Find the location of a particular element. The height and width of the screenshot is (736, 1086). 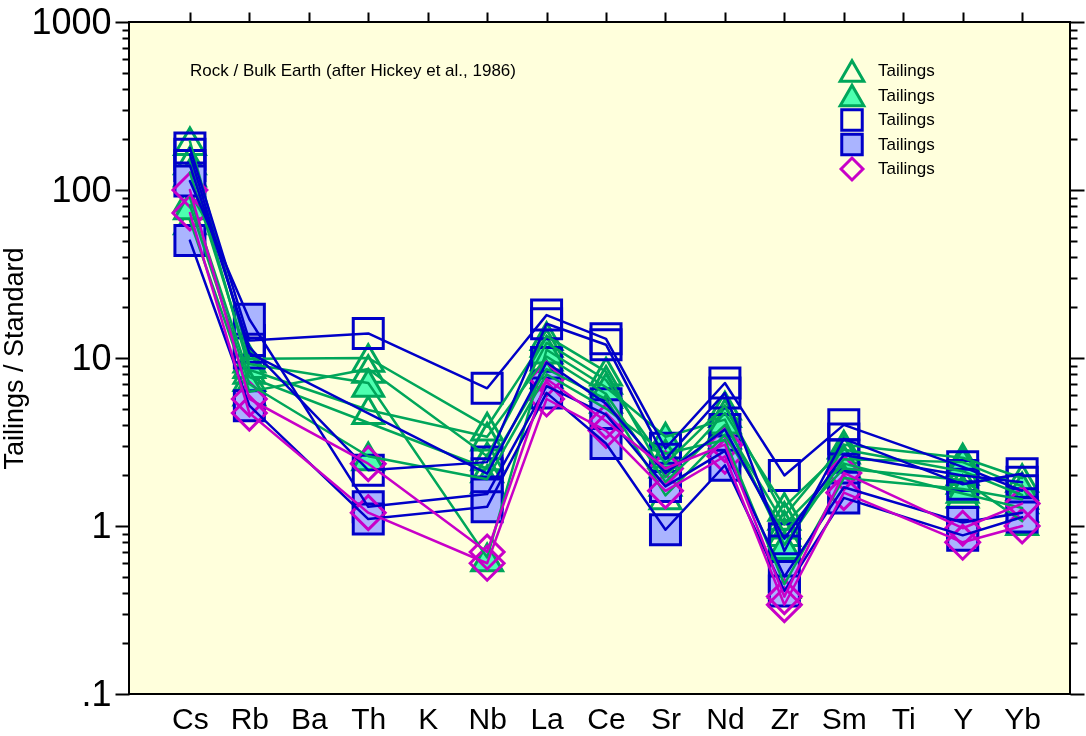

x-tick-label: Ce is located at coordinates (606, 718).